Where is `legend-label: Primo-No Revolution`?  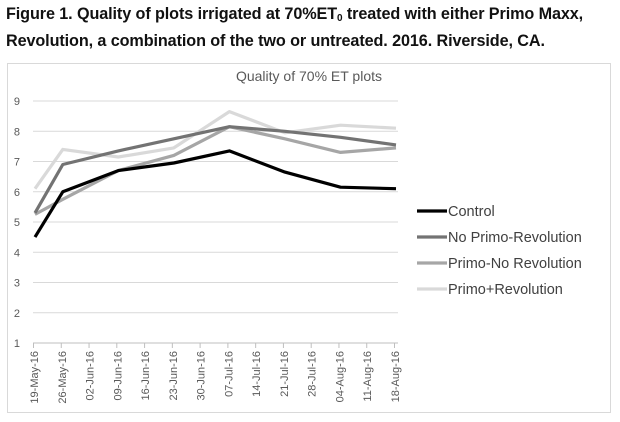
legend-label: Primo-No Revolution is located at coordinates (515, 264).